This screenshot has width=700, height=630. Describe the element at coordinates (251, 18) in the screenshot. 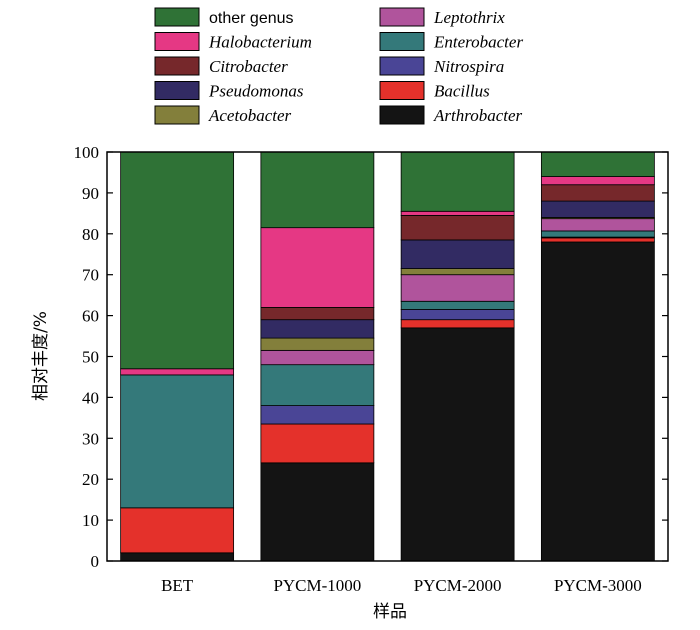

I see `legend-label-other-genus: other genus` at that location.